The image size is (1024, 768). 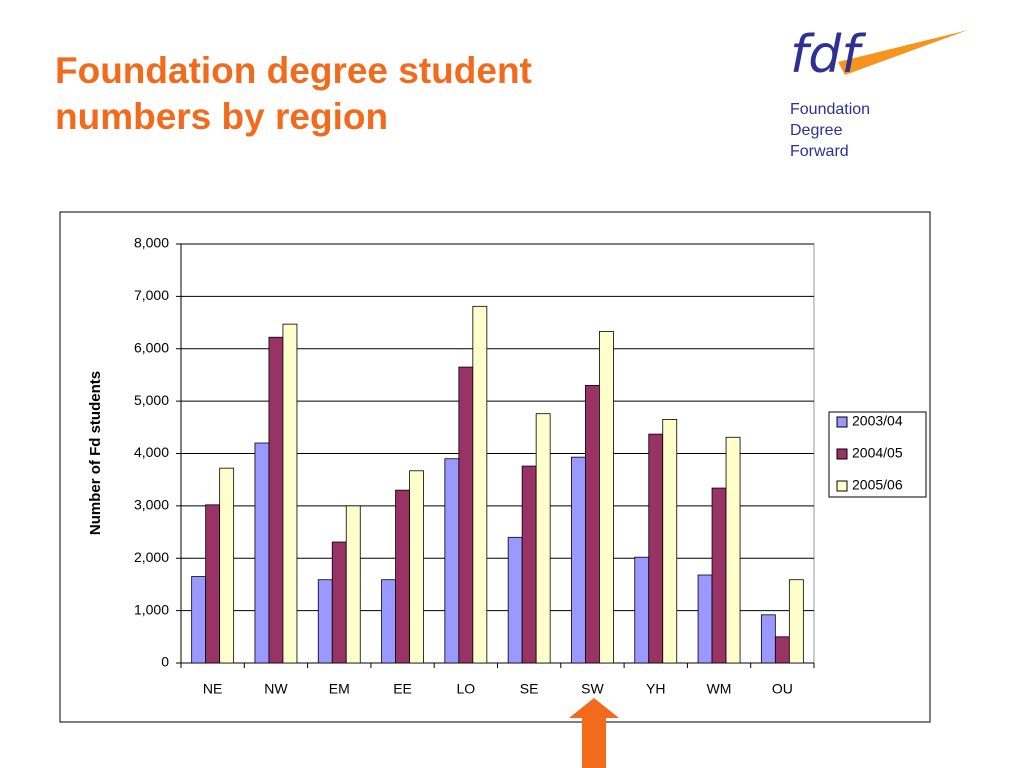 What do you see at coordinates (529, 689) in the screenshot?
I see `x-tick-label: SE` at bounding box center [529, 689].